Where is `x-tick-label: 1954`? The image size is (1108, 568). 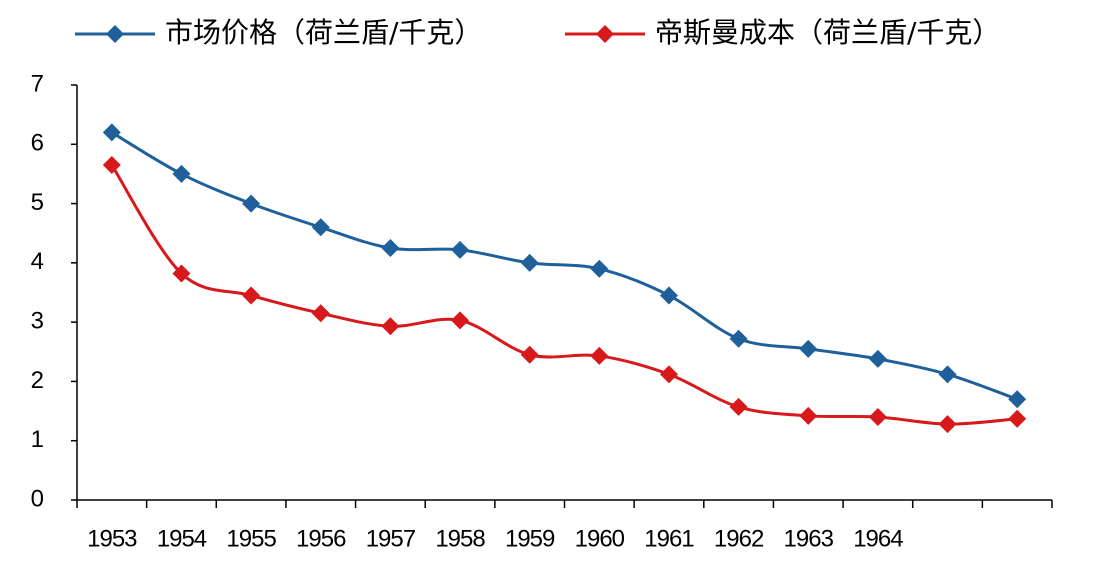
x-tick-label: 1954 is located at coordinates (182, 538).